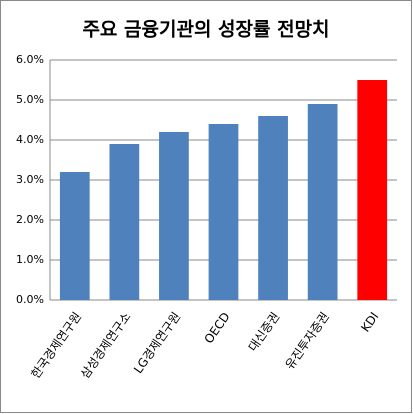 This screenshot has width=413, height=414. Describe the element at coordinates (30, 139) in the screenshot. I see `y-tick-label: 4.0%` at that location.